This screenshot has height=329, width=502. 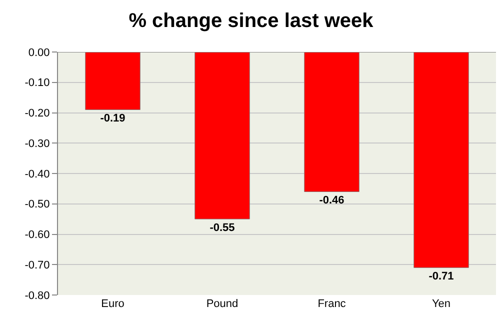 What do you see at coordinates (112, 304) in the screenshot?
I see `x-tick-label: Euro` at bounding box center [112, 304].